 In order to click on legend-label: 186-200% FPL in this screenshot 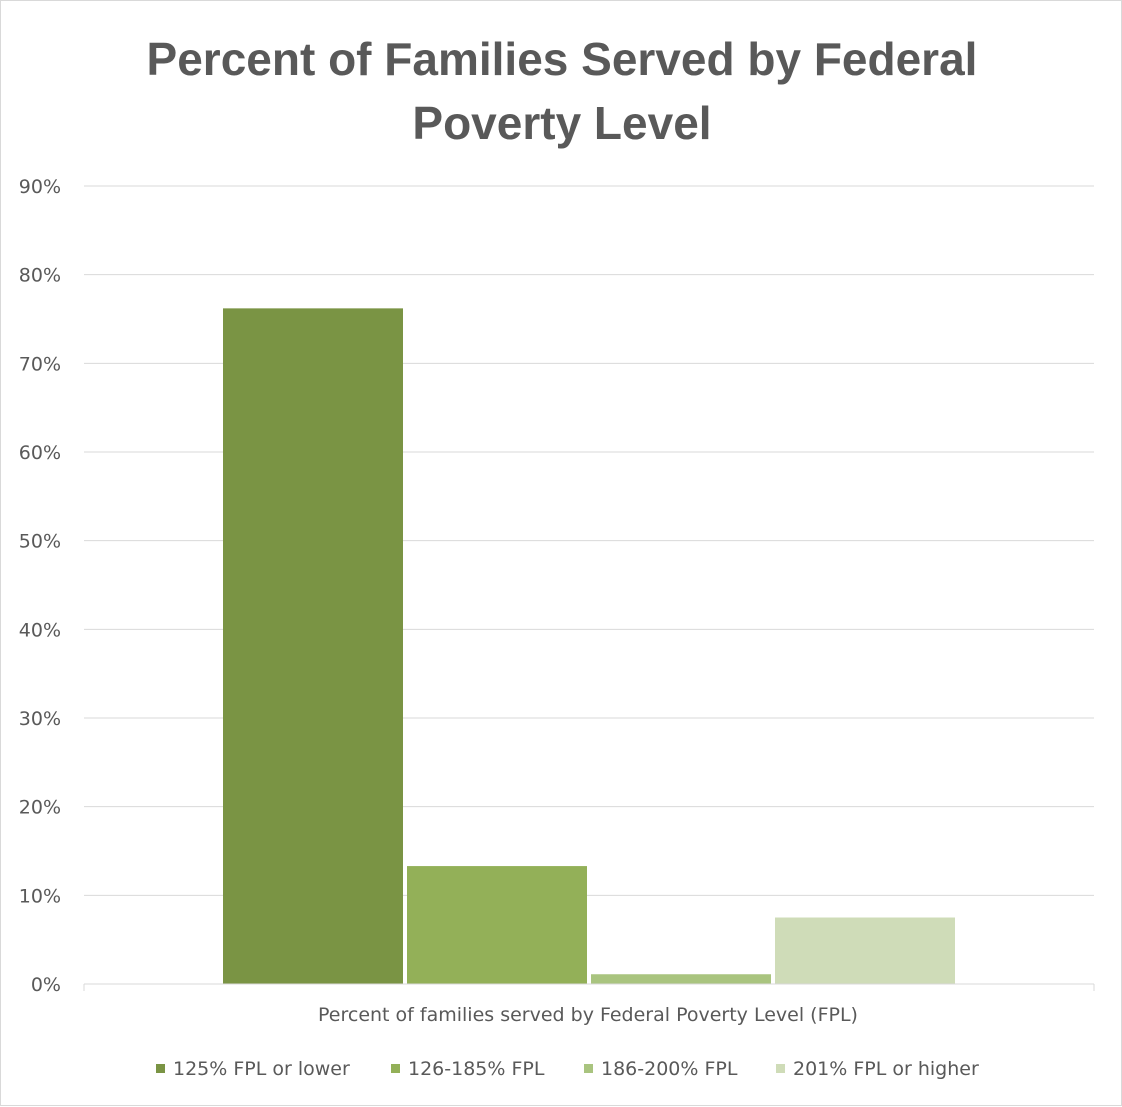, I will do `click(669, 1069)`.